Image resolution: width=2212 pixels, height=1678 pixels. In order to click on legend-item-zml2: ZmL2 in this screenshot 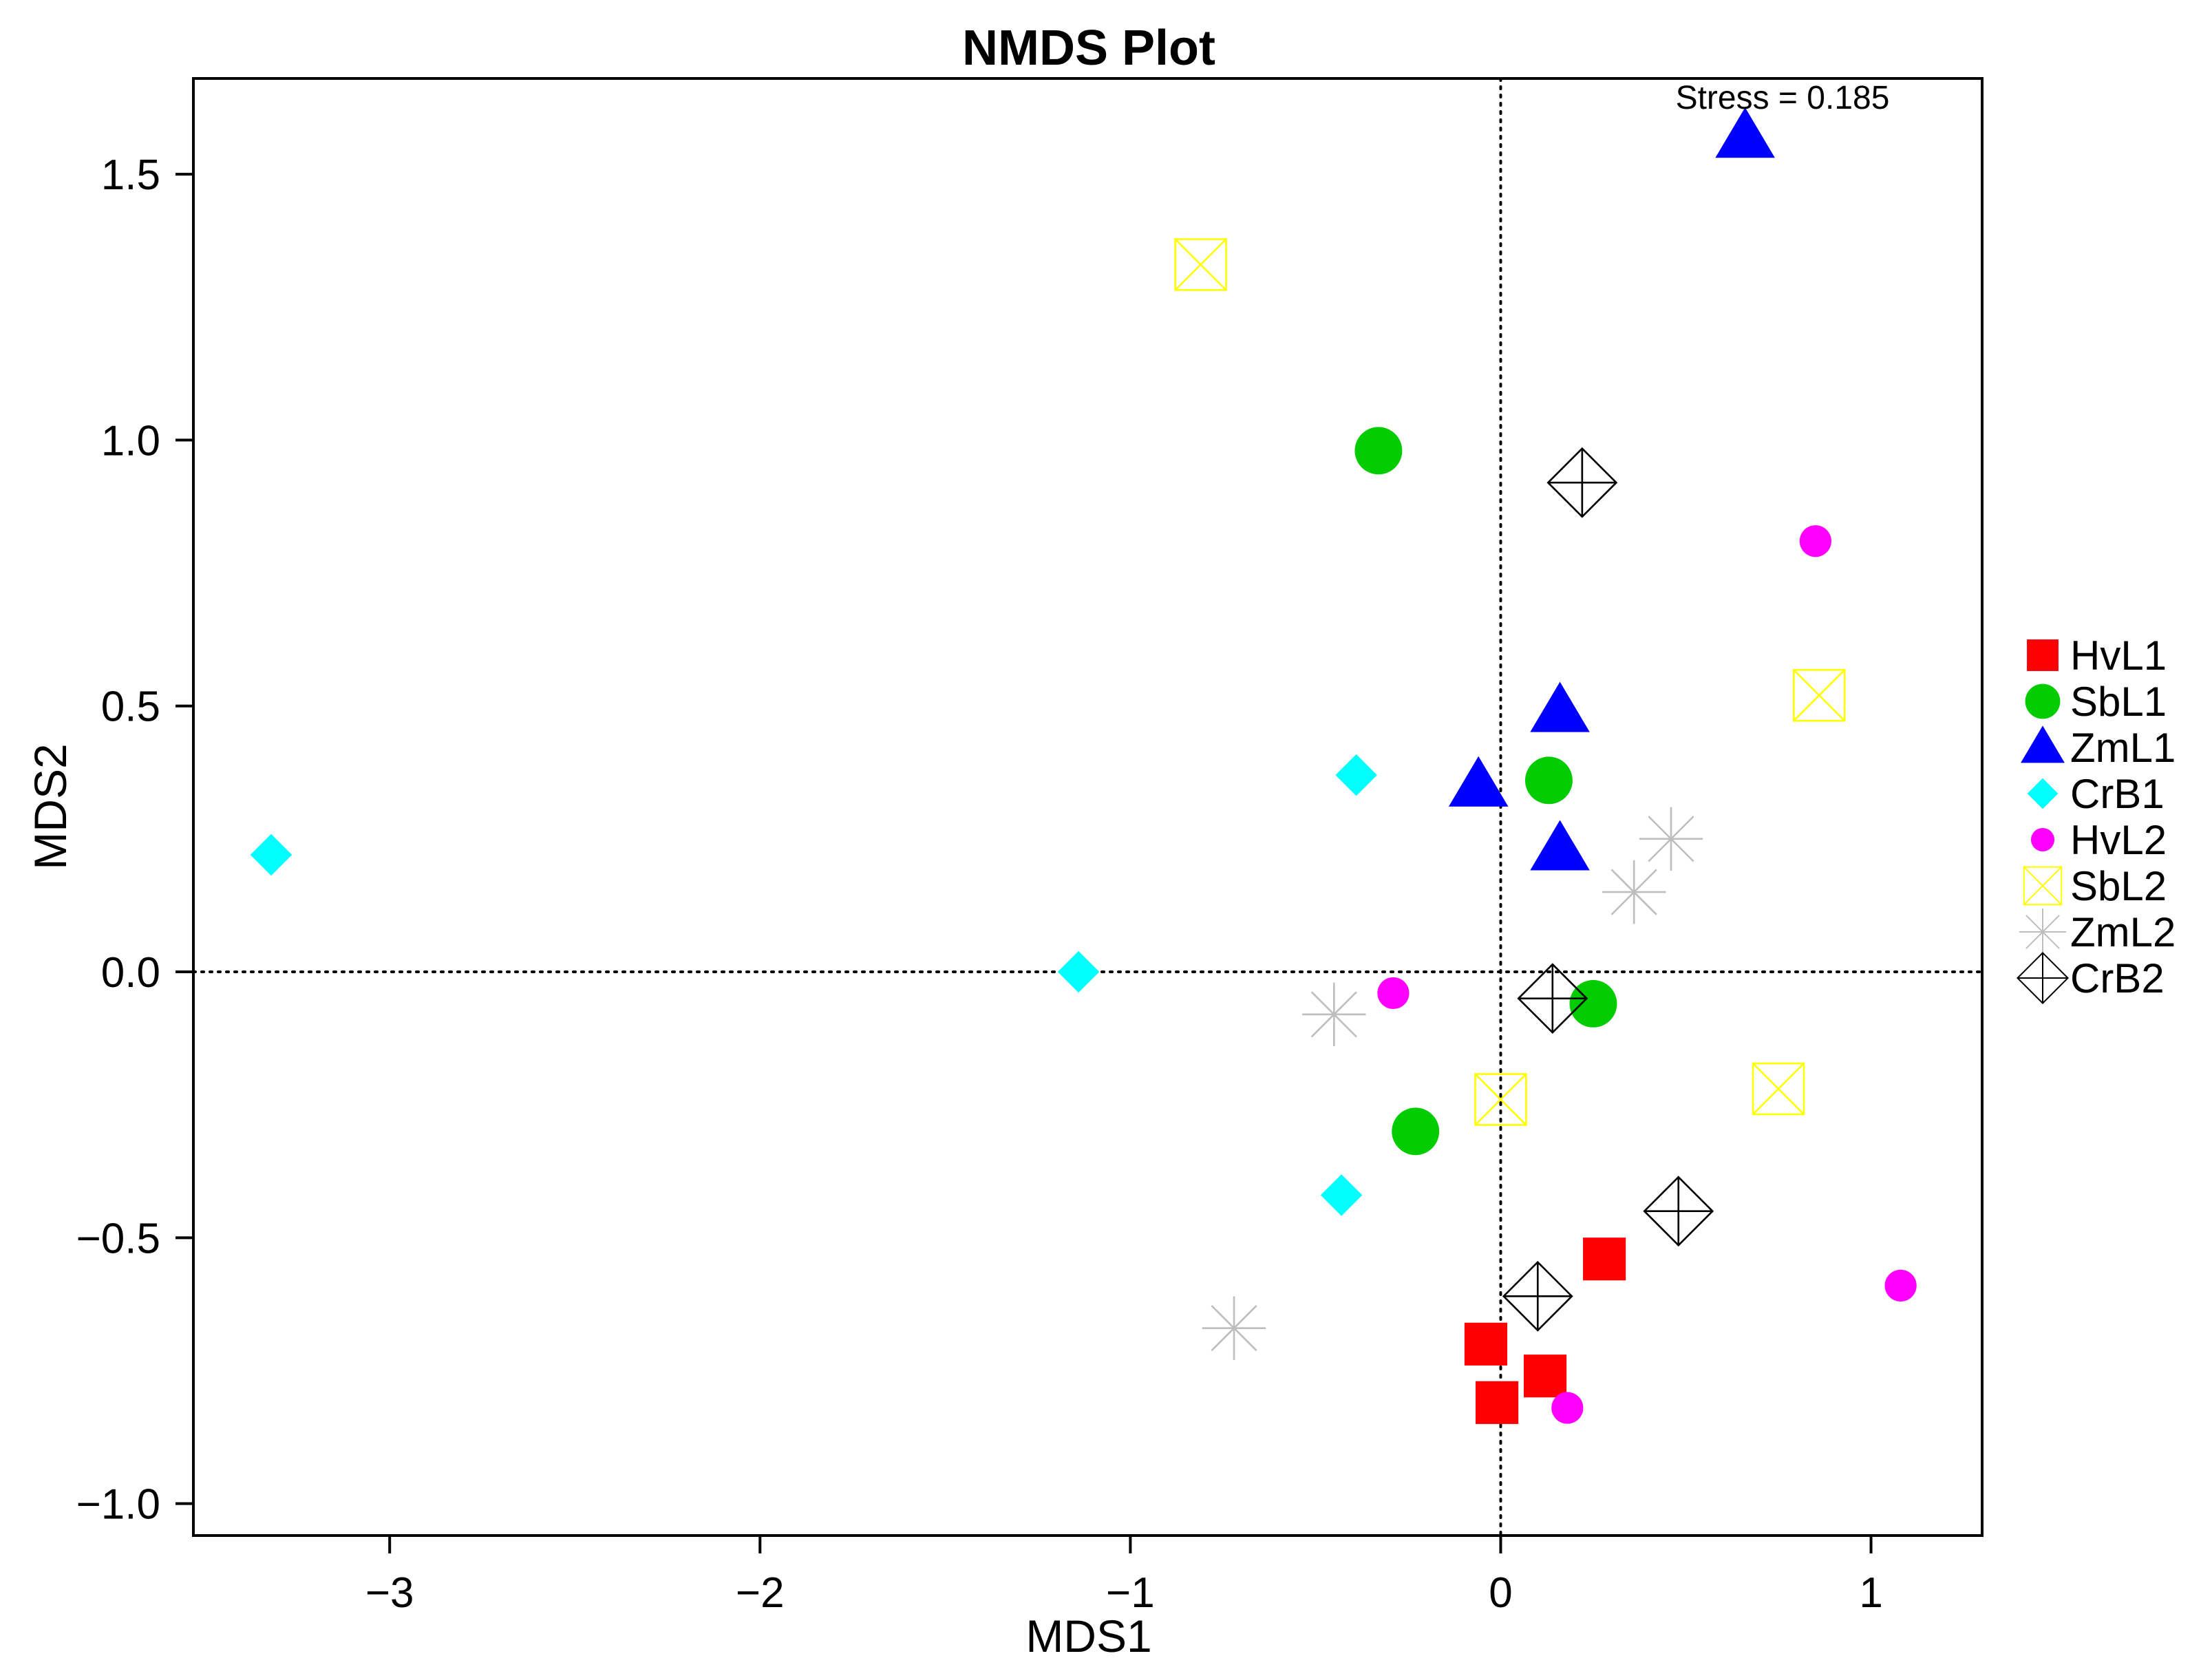, I will do `click(2097, 932)`.